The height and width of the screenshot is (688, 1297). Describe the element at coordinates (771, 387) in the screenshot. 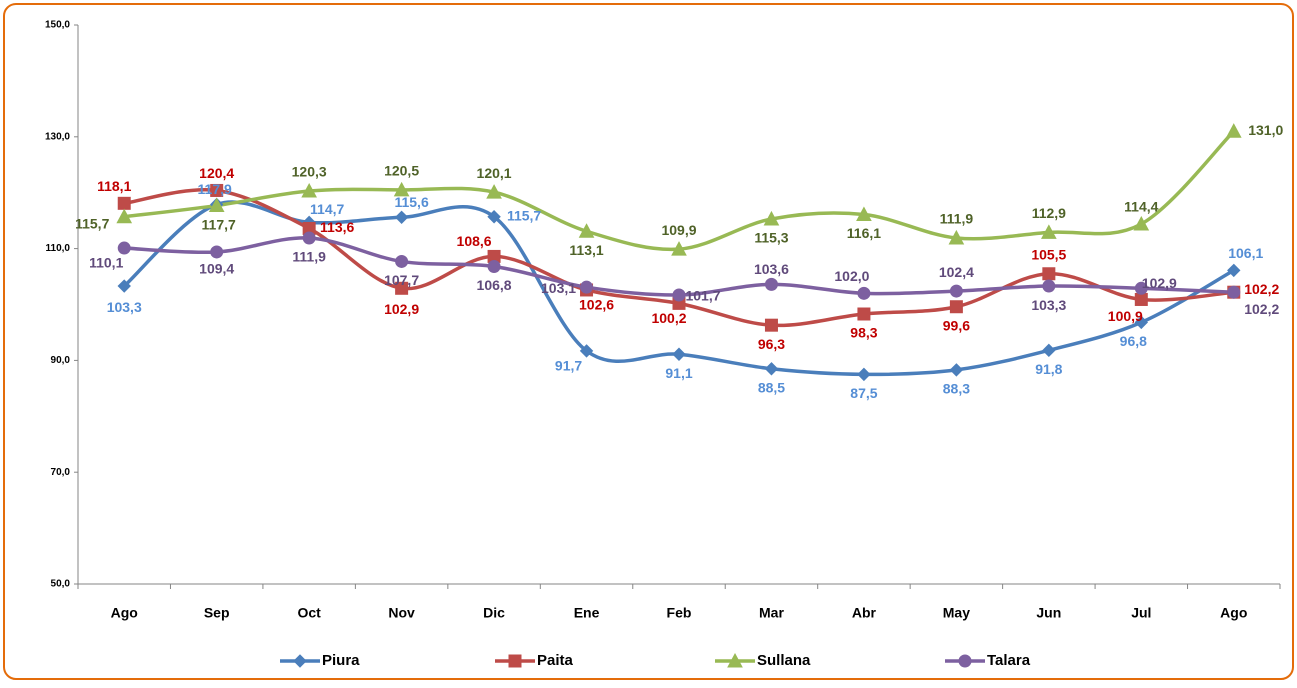

I see `data-label: 88,5` at that location.